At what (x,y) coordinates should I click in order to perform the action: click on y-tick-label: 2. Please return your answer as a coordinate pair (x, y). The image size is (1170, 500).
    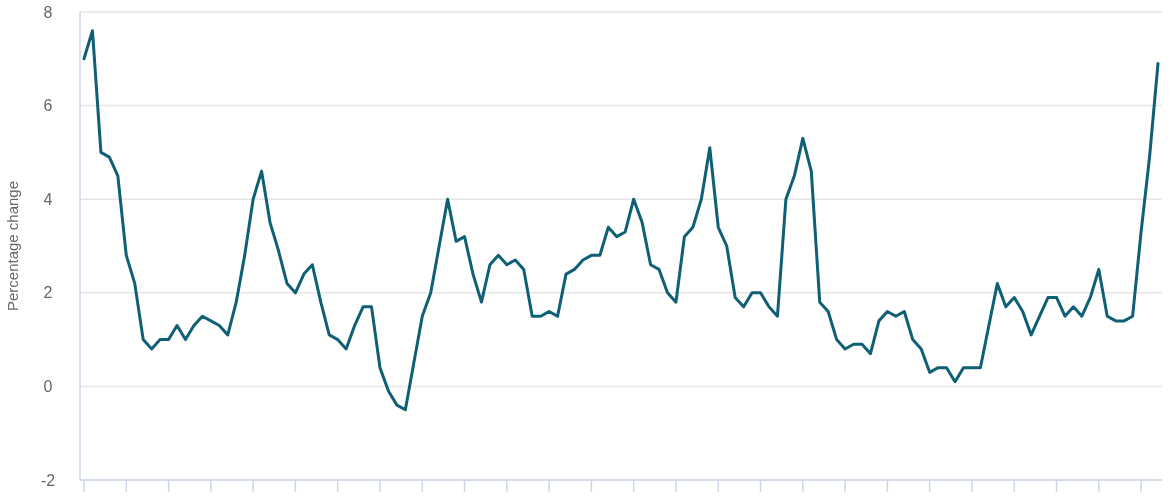
    Looking at the image, I should click on (48, 293).